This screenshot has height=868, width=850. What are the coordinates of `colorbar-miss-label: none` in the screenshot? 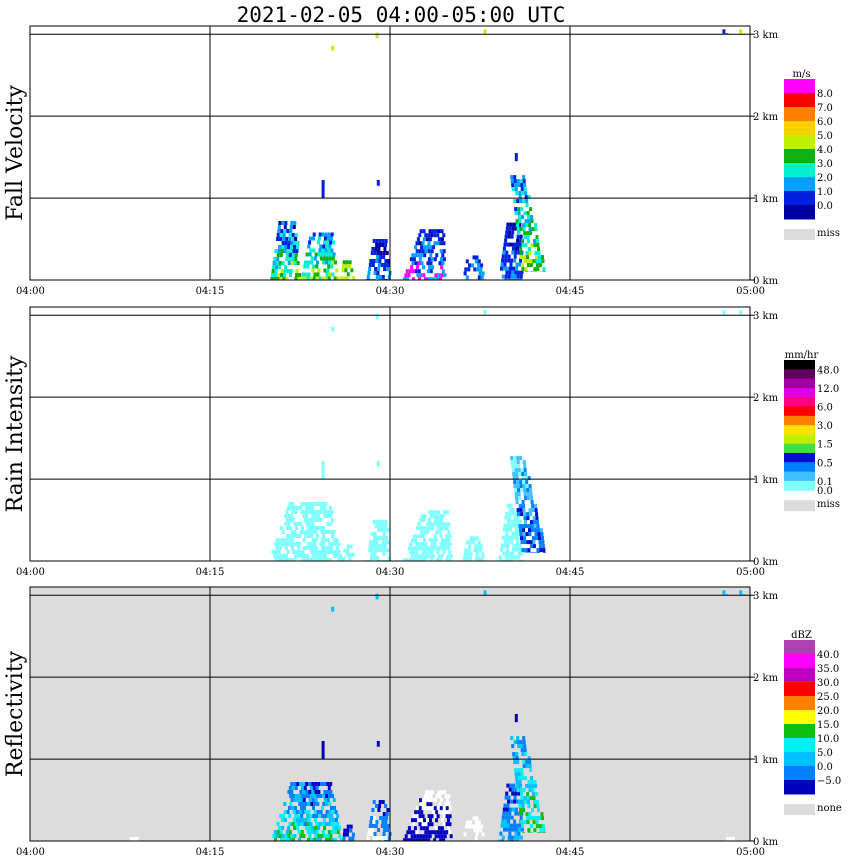 It's located at (829, 808).